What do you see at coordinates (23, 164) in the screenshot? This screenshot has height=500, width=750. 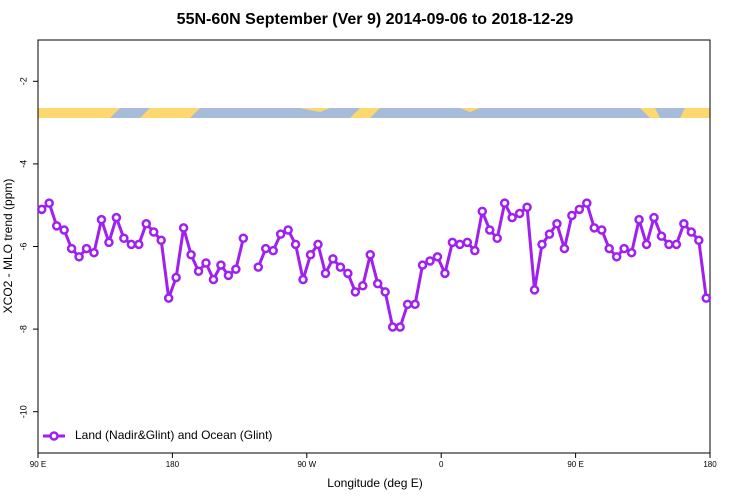 I see `y-tick-label: -4` at bounding box center [23, 164].